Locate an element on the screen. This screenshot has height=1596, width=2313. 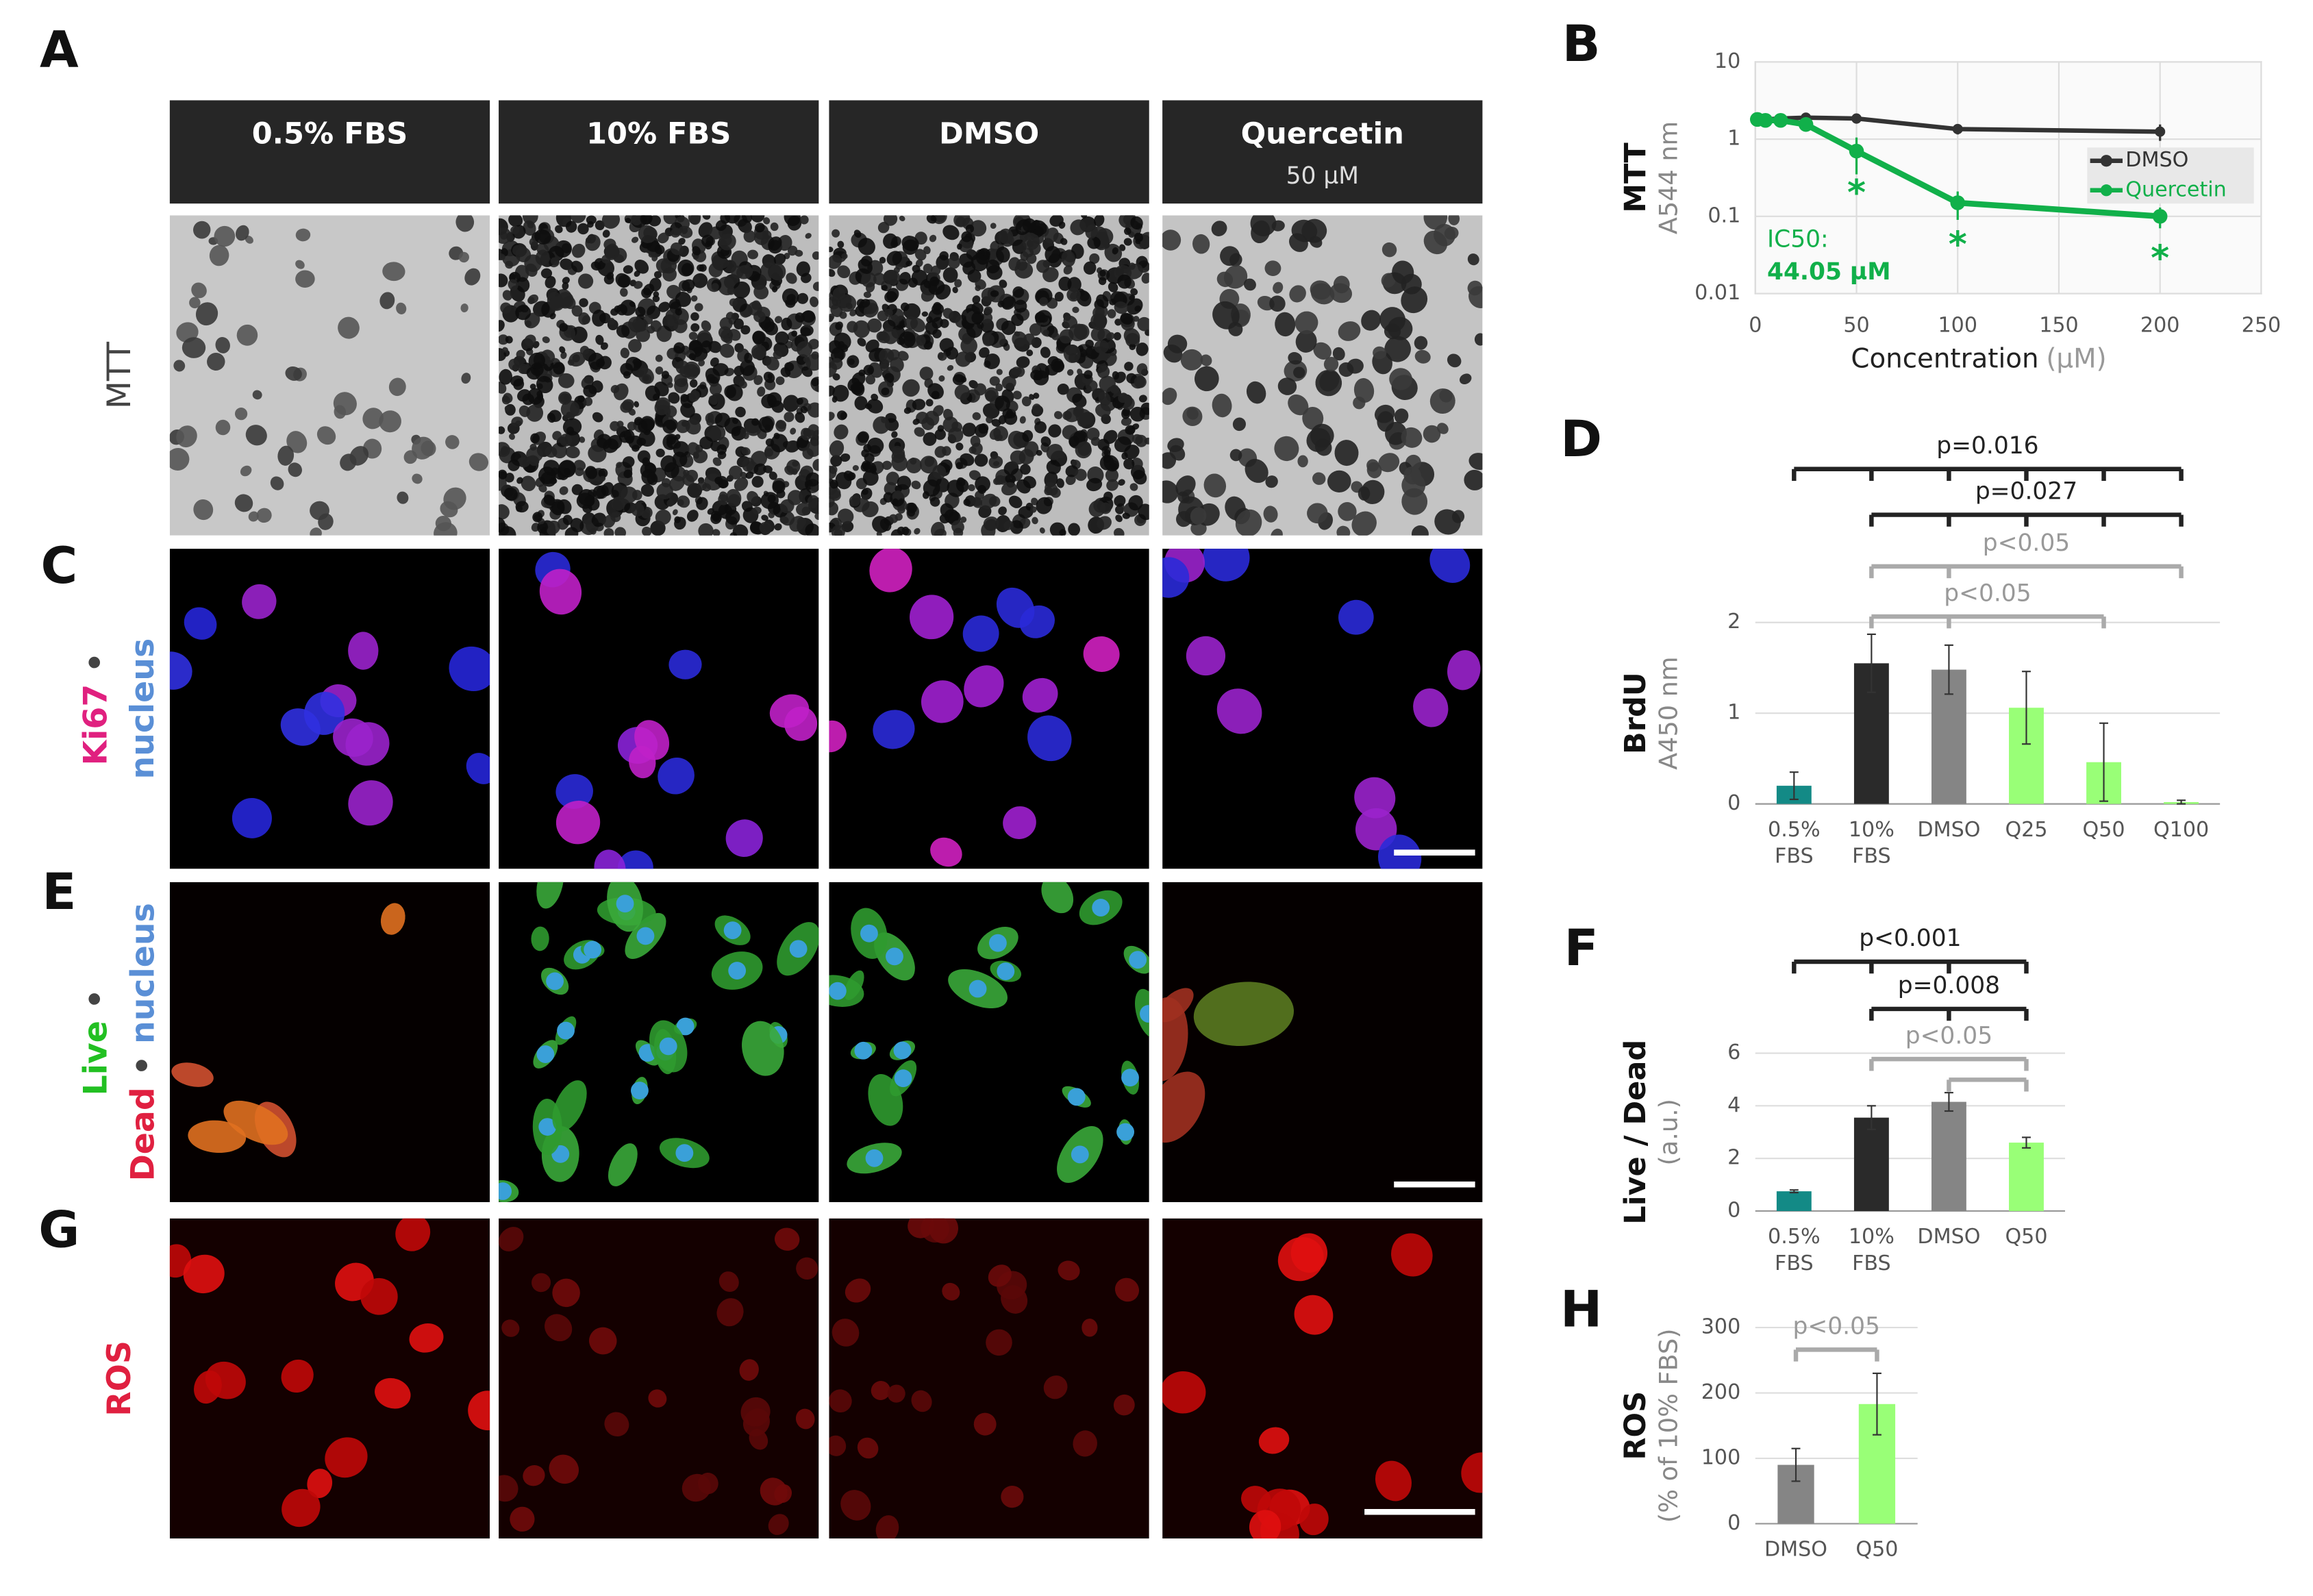
column-subtitle: 50 µM is located at coordinates (1322, 176).